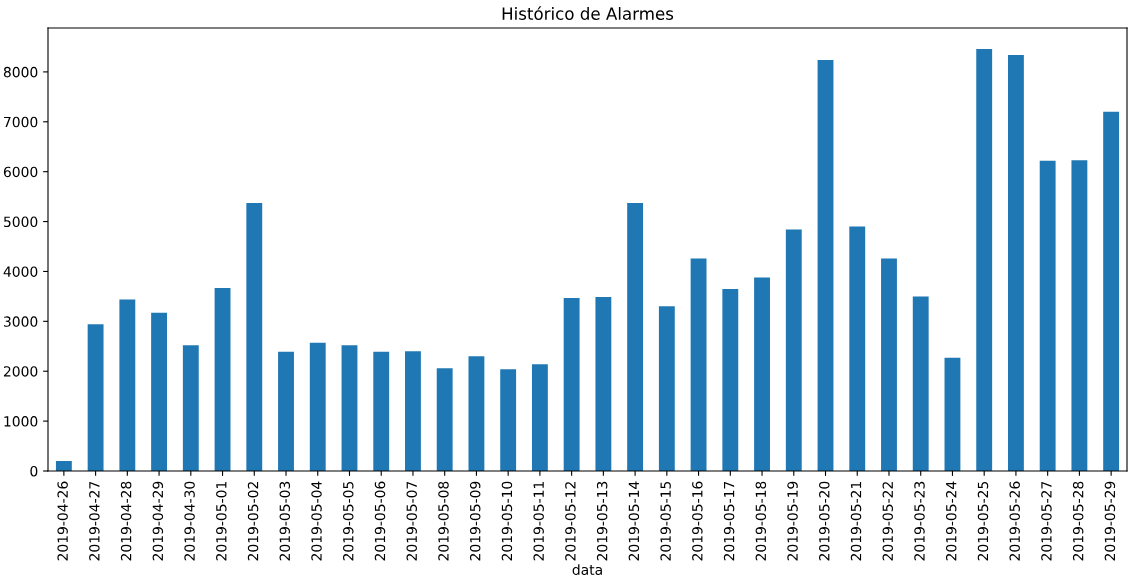 This screenshot has height=583, width=1137. Describe the element at coordinates (951, 521) in the screenshot. I see `x-tick-label: 2019-05-24` at that location.